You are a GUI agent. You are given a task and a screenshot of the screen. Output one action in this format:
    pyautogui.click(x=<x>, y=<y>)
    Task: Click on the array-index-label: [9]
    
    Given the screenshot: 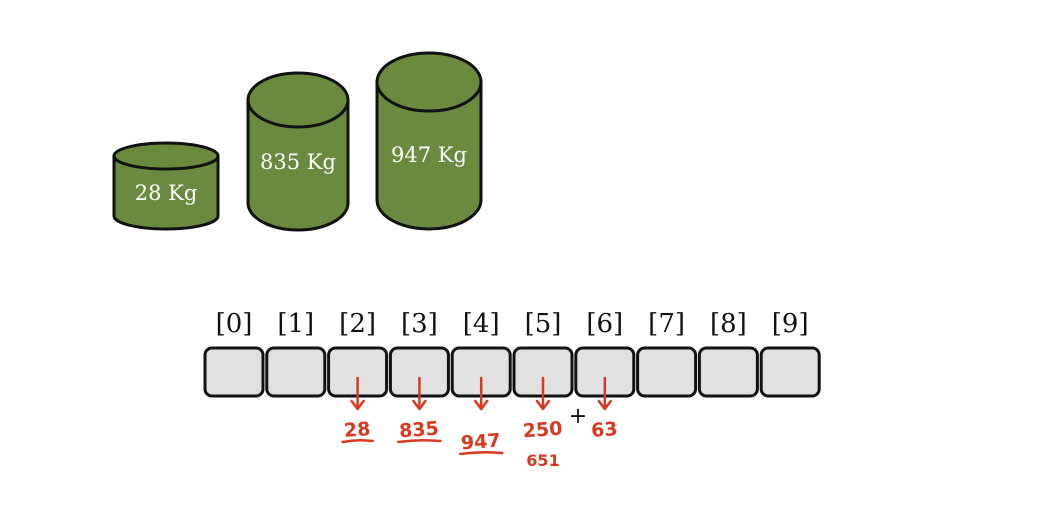 What is the action you would take?
    pyautogui.click(x=790, y=324)
    